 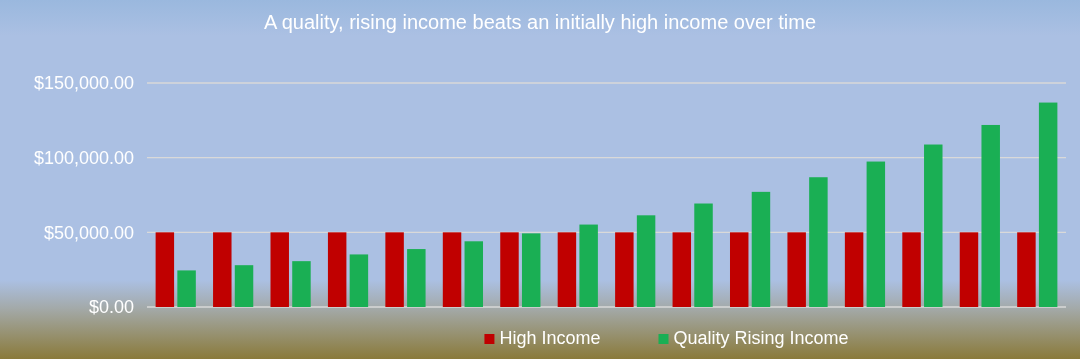 What do you see at coordinates (88, 232) in the screenshot?
I see `y-tick-label: $50,000.00` at bounding box center [88, 232].